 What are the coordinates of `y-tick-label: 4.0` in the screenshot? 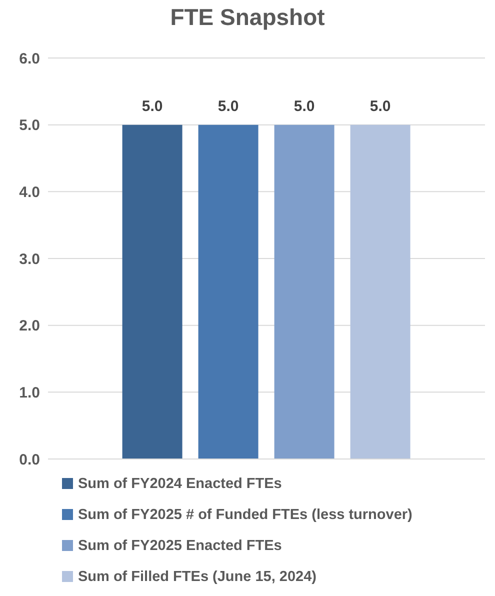 It's located at (29, 192).